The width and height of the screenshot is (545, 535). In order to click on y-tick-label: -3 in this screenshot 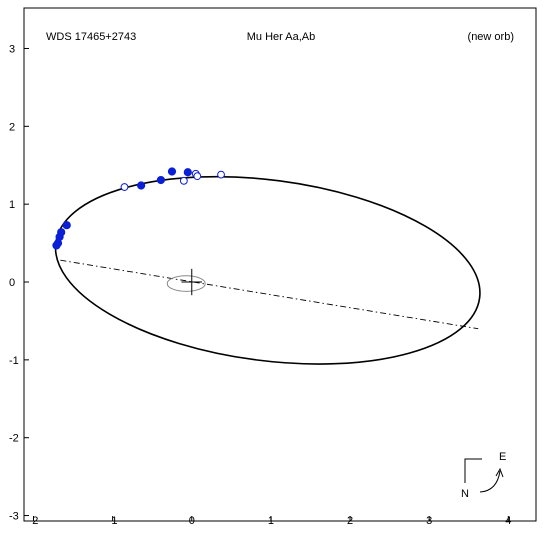, I will do `click(14, 517)`.